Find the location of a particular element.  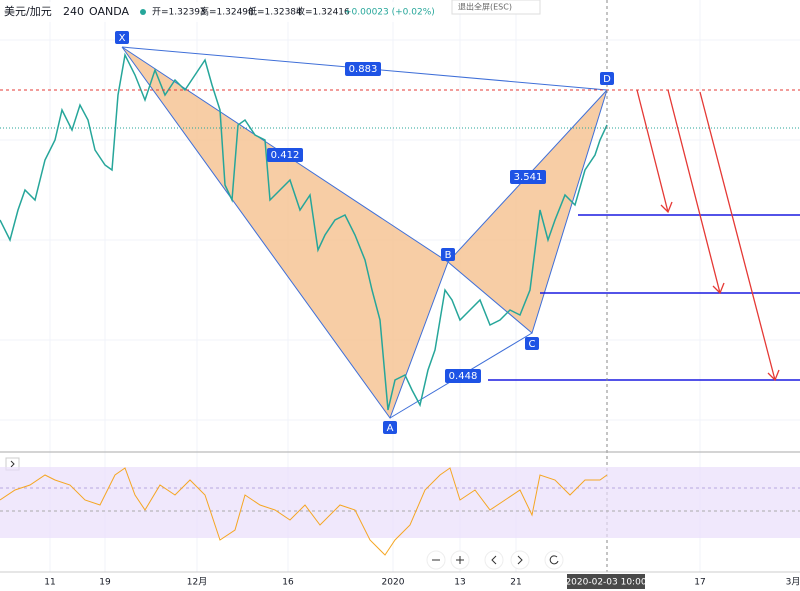

change: +0.00023 (+0.02%) is located at coordinates (389, 13).